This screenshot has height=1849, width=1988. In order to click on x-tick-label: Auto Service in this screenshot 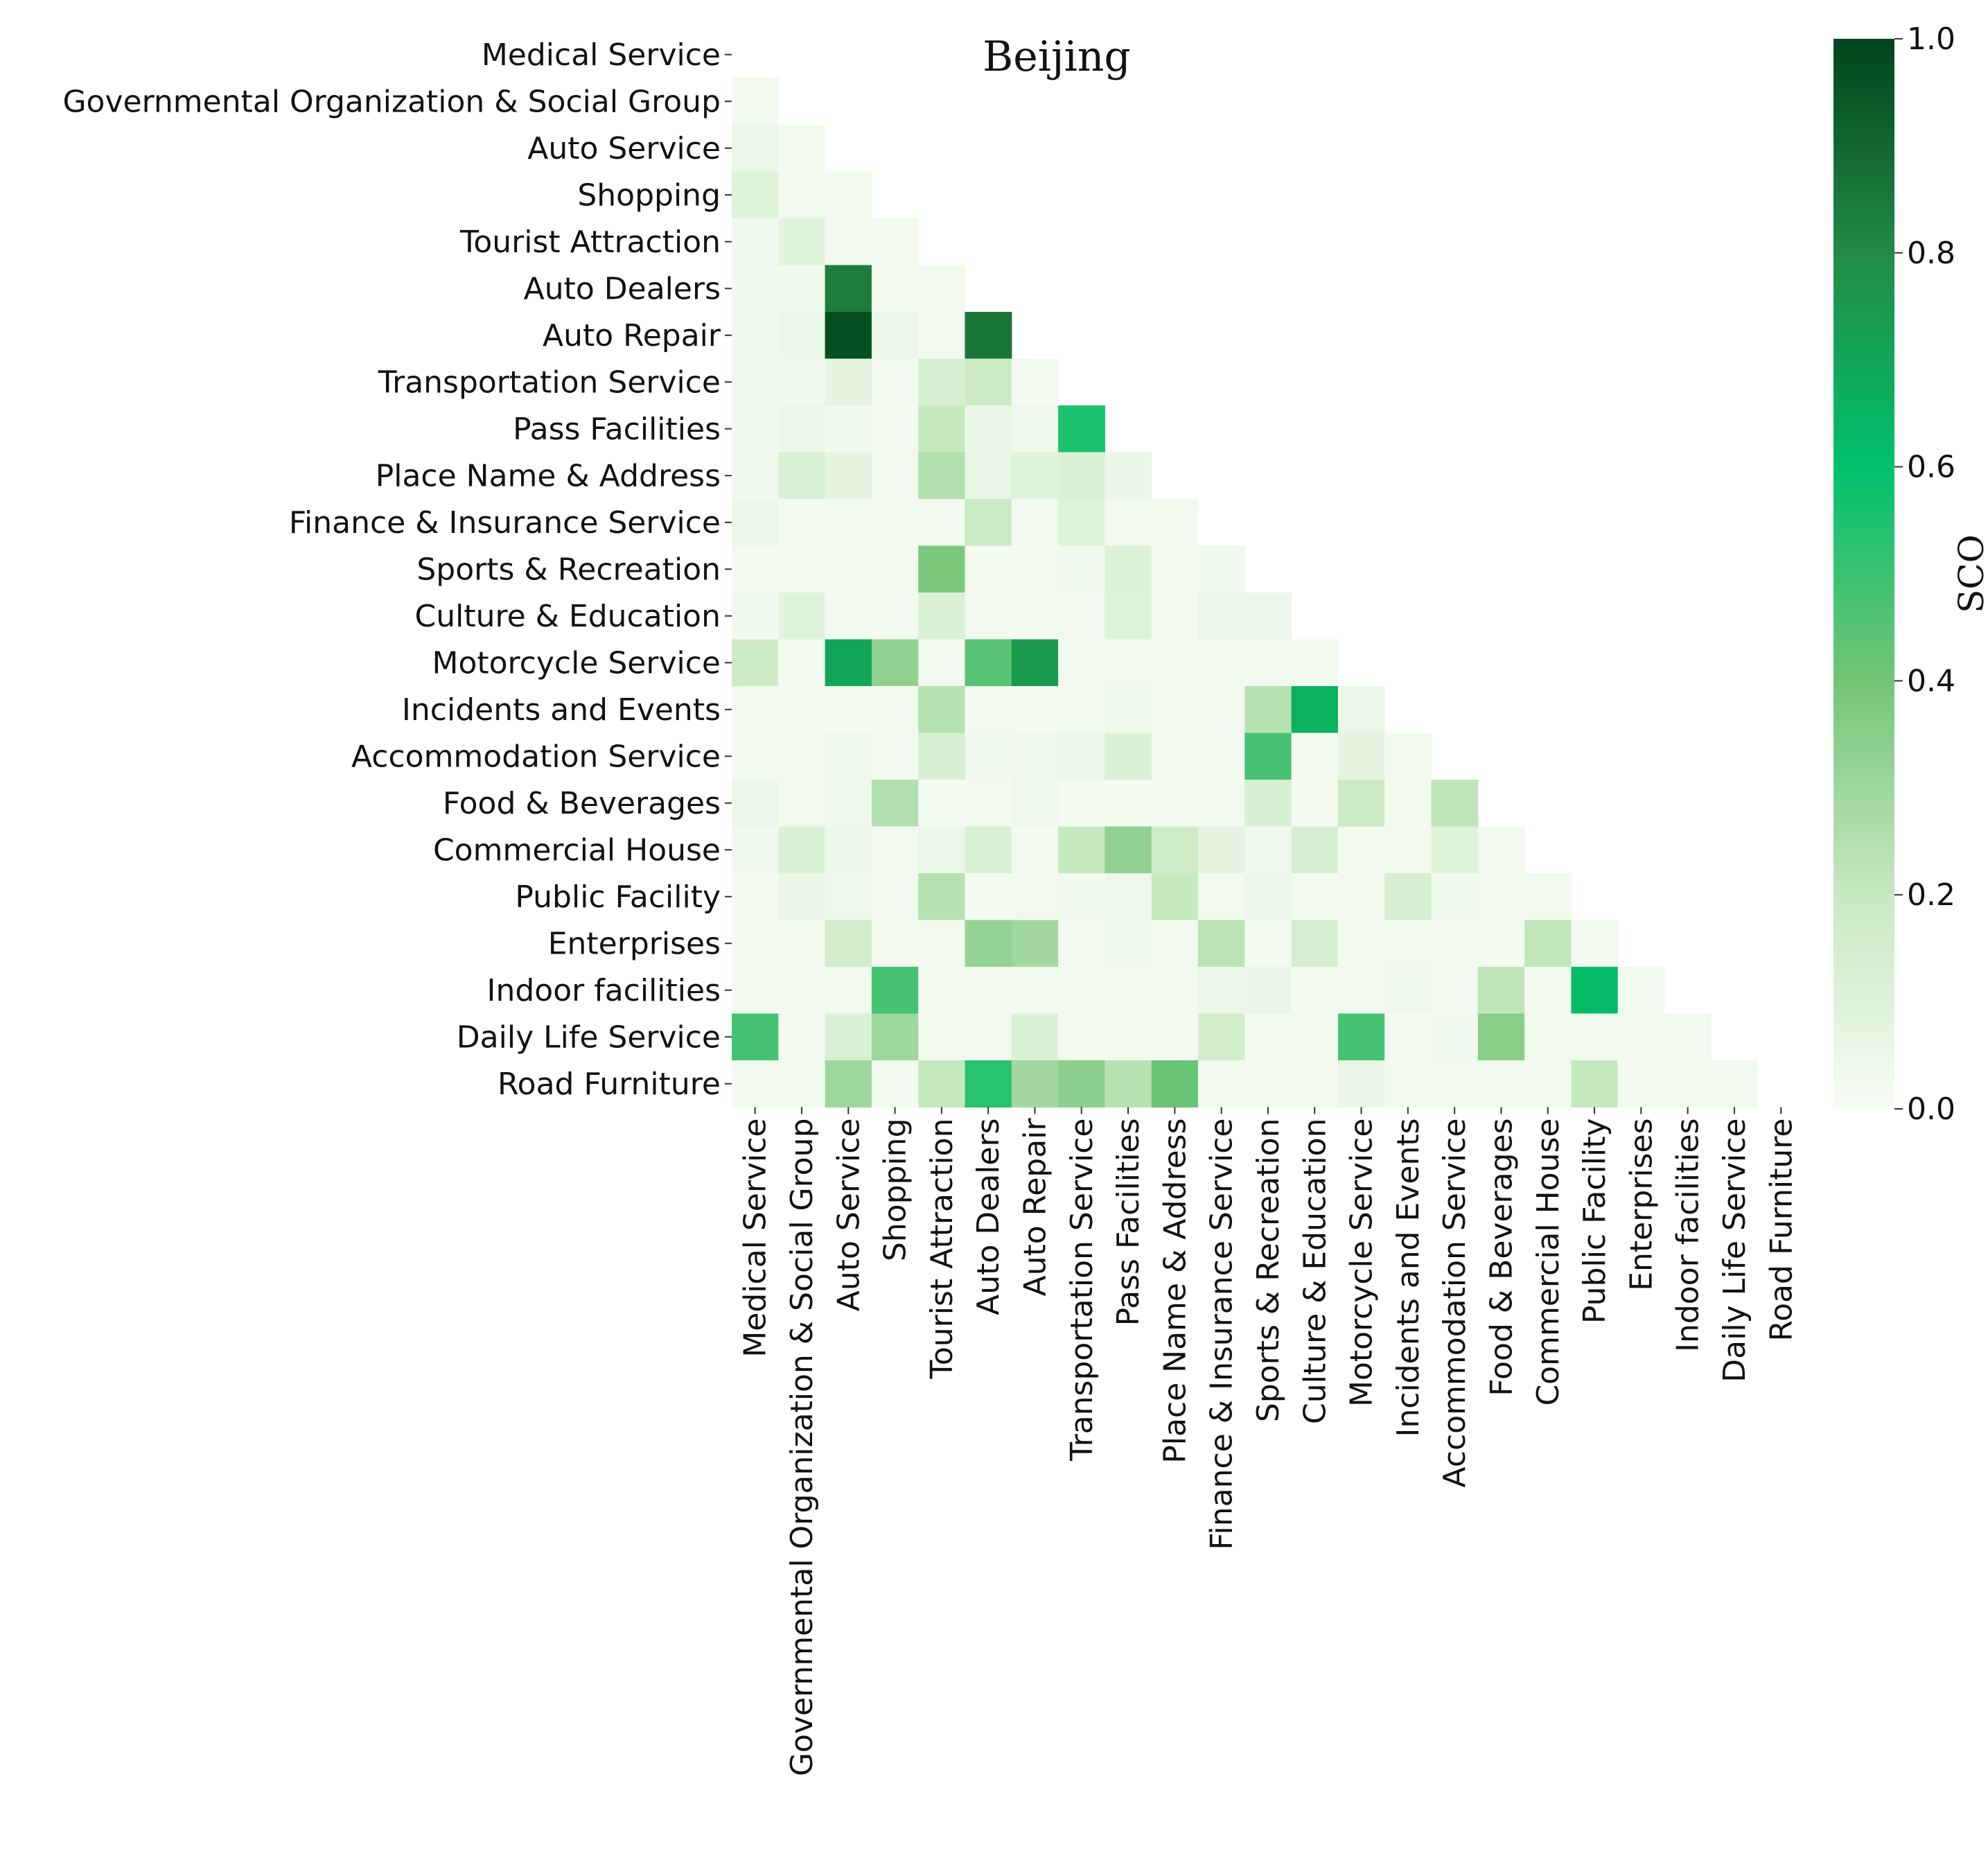, I will do `click(848, 1215)`.